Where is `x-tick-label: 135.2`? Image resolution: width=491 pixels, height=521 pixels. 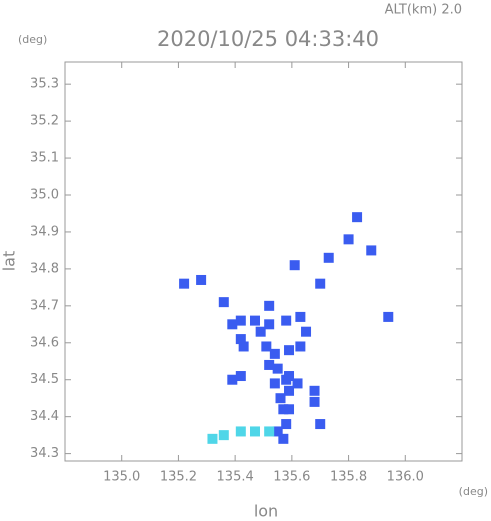 x-tick-label: 135.2 is located at coordinates (178, 477).